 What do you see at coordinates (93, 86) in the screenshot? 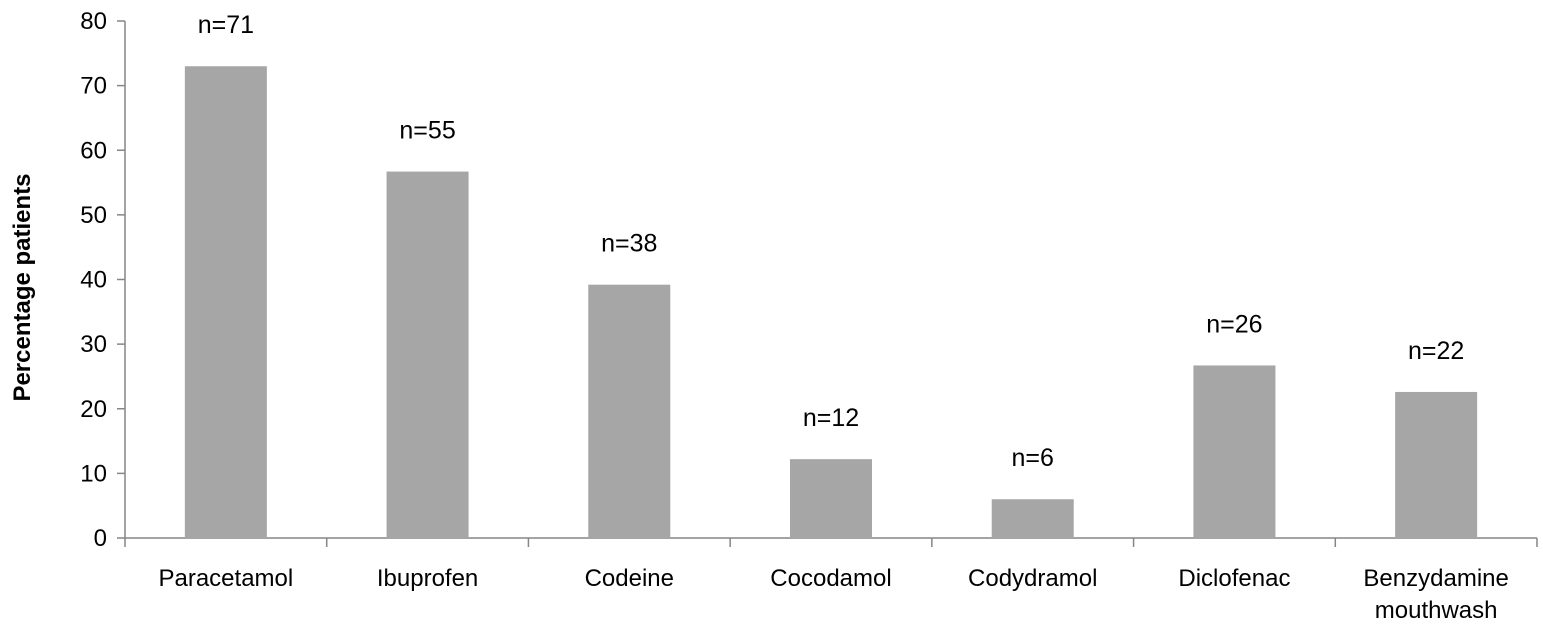
I see `y-tick-label: 70` at bounding box center [93, 86].